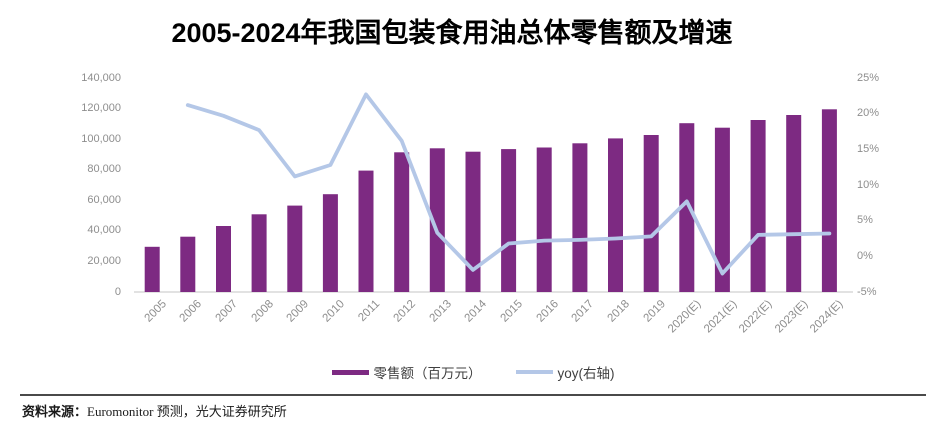  What do you see at coordinates (104, 199) in the screenshot?
I see `left-axis-tick-60,000: 60,000` at bounding box center [104, 199].